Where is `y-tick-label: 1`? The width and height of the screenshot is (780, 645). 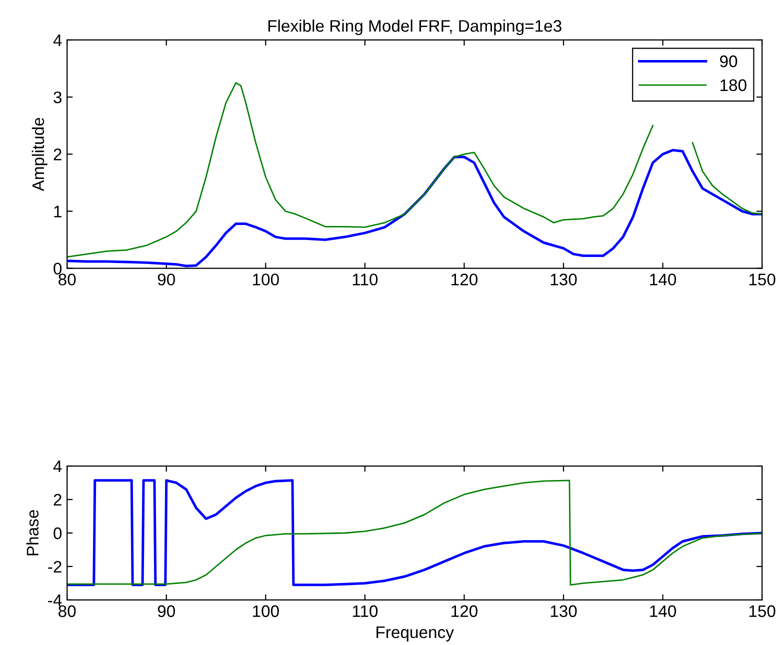 y-tick-label: 1 is located at coordinates (58, 212).